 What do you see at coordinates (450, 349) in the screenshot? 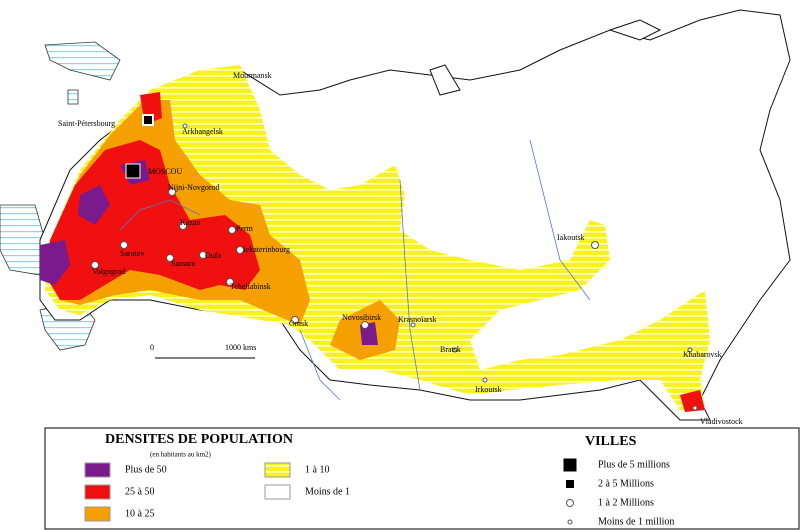
I see `city-label: Bratsk` at bounding box center [450, 349].